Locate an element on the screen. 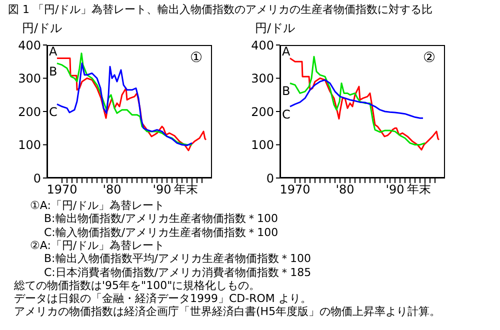 This screenshot has width=500, height=330. text: ②A:「円/ドル」為替レート is located at coordinates (97, 245).